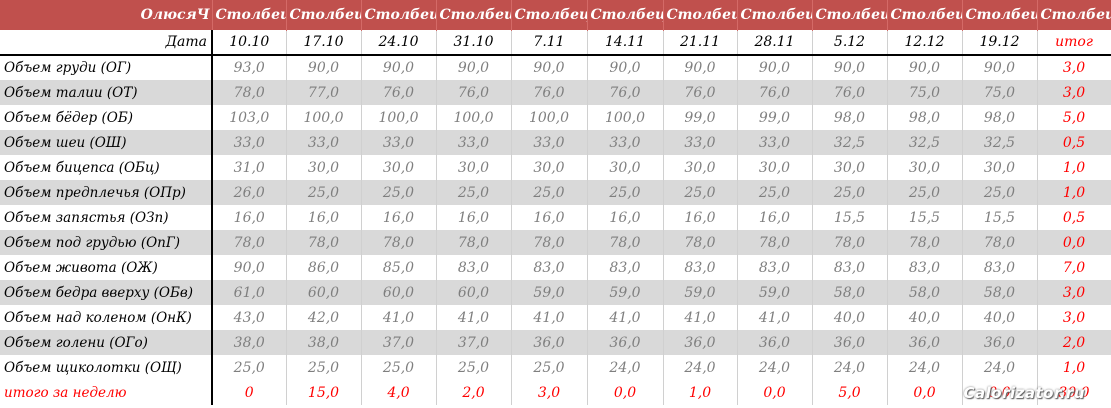 This screenshot has height=408, width=1111. Describe the element at coordinates (474, 42) in the screenshot. I see `date-cell: 31.10` at that location.